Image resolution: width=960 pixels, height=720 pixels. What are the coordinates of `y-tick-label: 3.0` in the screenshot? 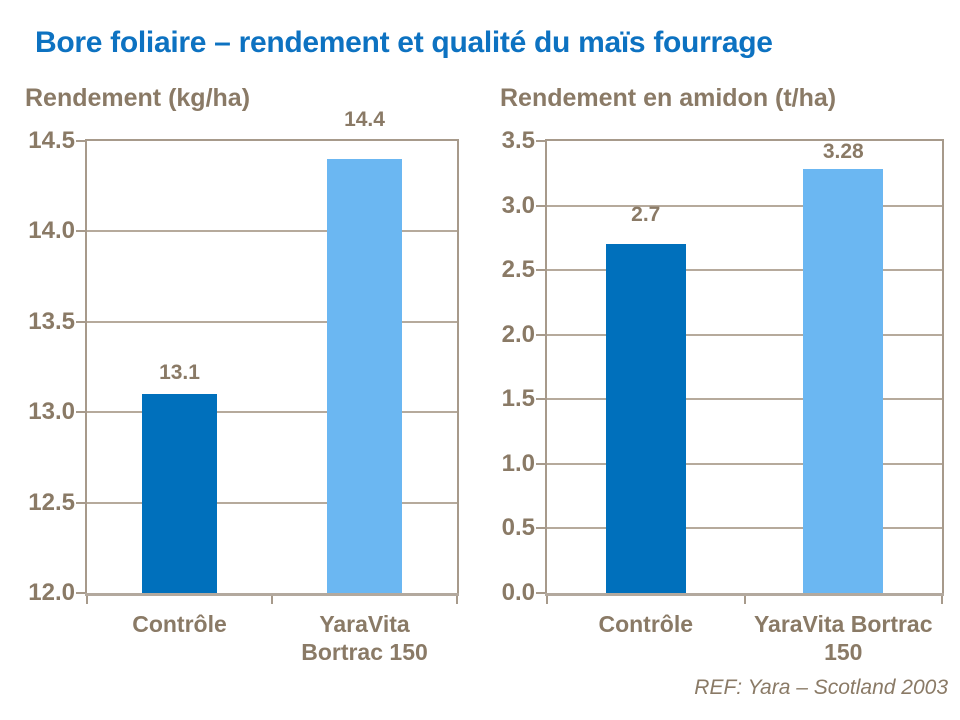 It's located at (518, 205).